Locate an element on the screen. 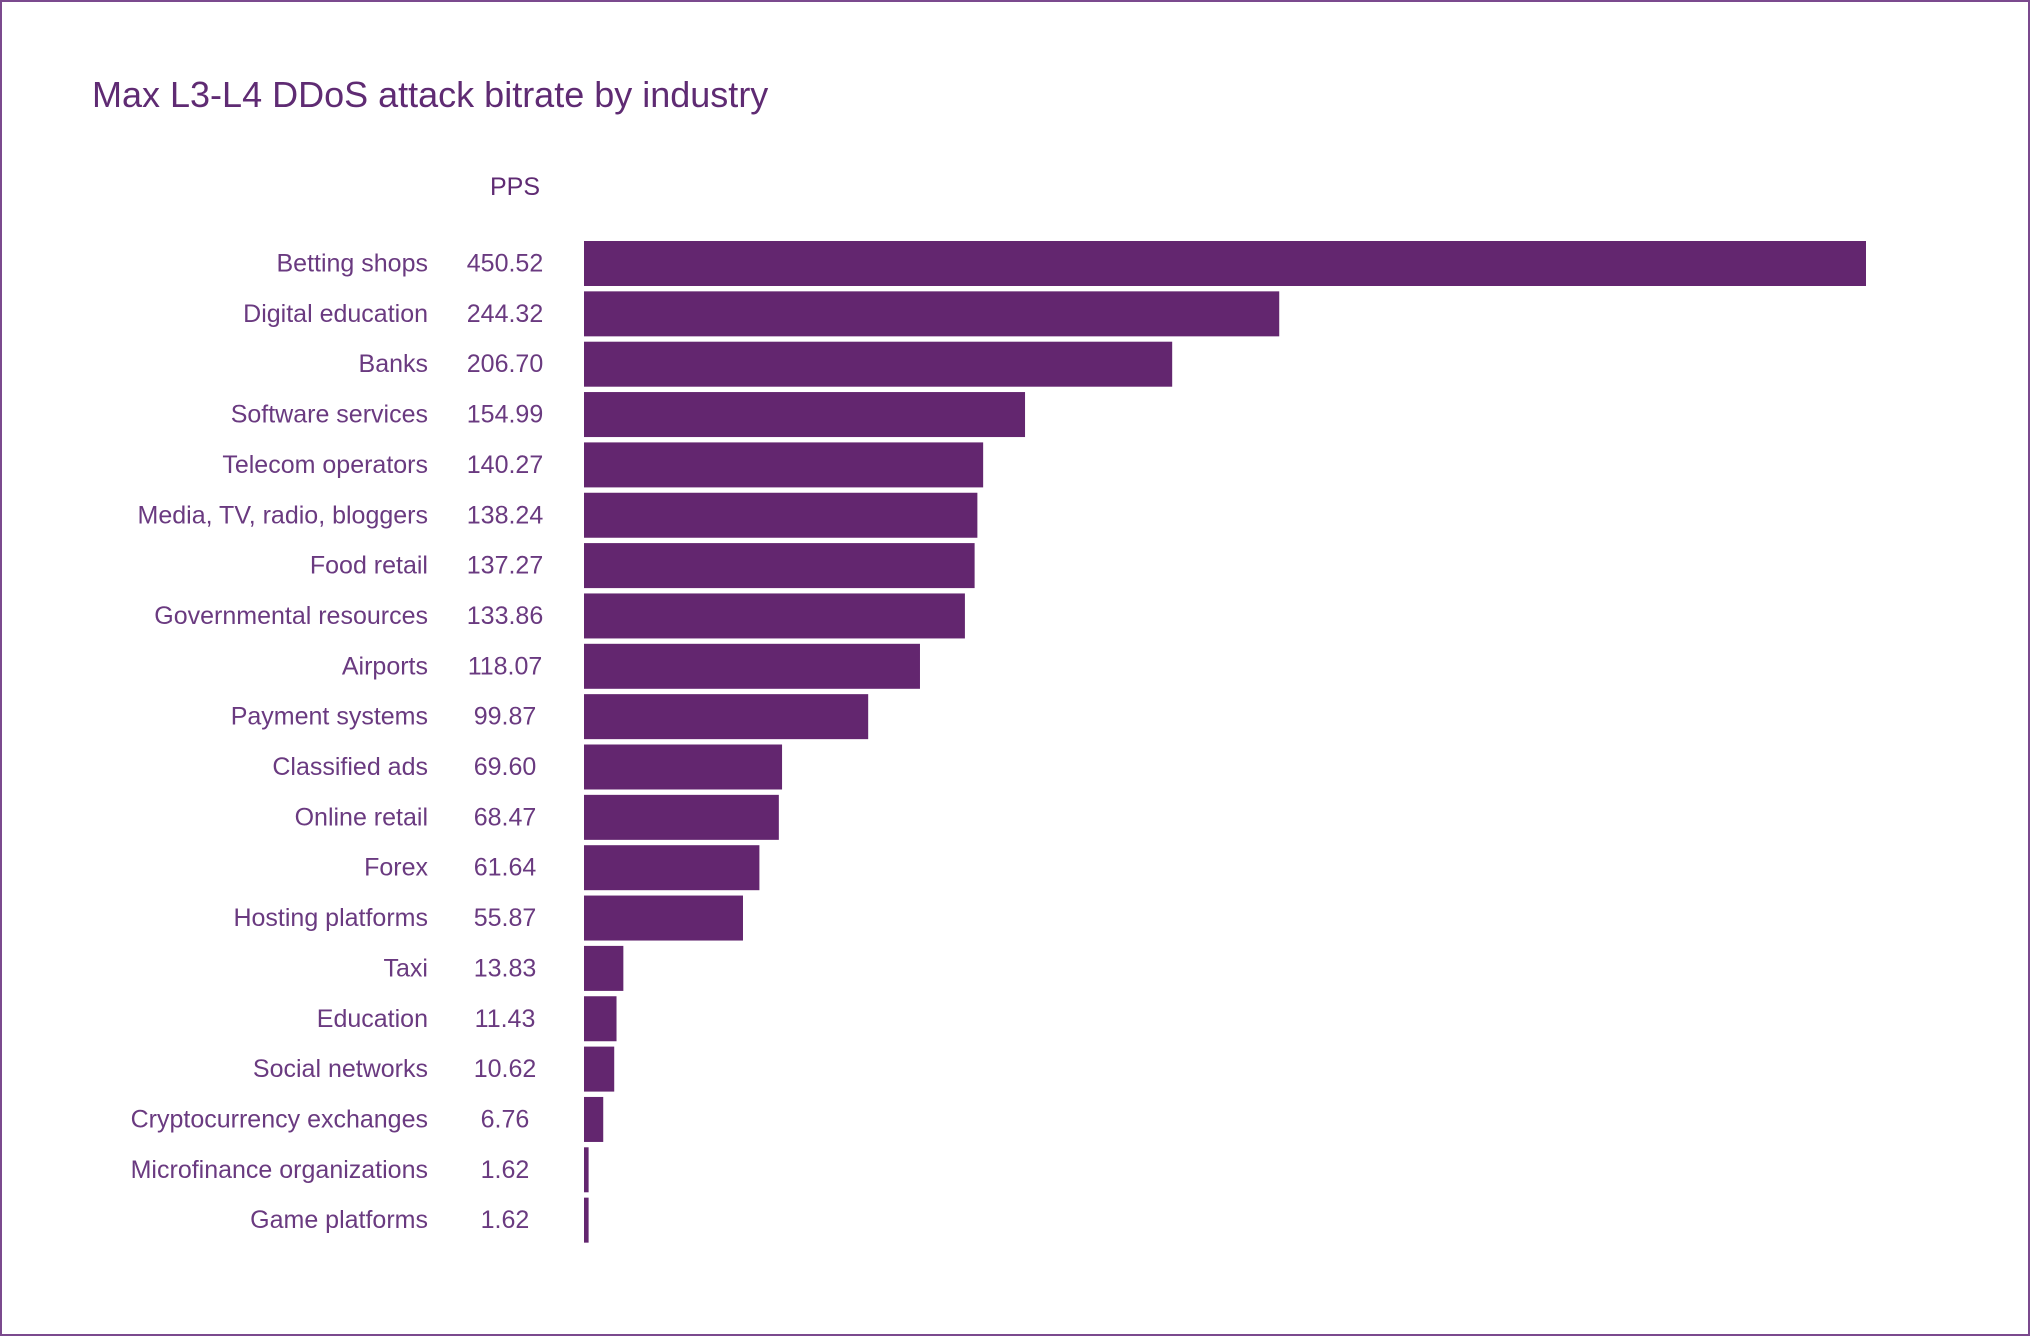 The image size is (2030, 1336). value-label: 206.70 is located at coordinates (505, 364).